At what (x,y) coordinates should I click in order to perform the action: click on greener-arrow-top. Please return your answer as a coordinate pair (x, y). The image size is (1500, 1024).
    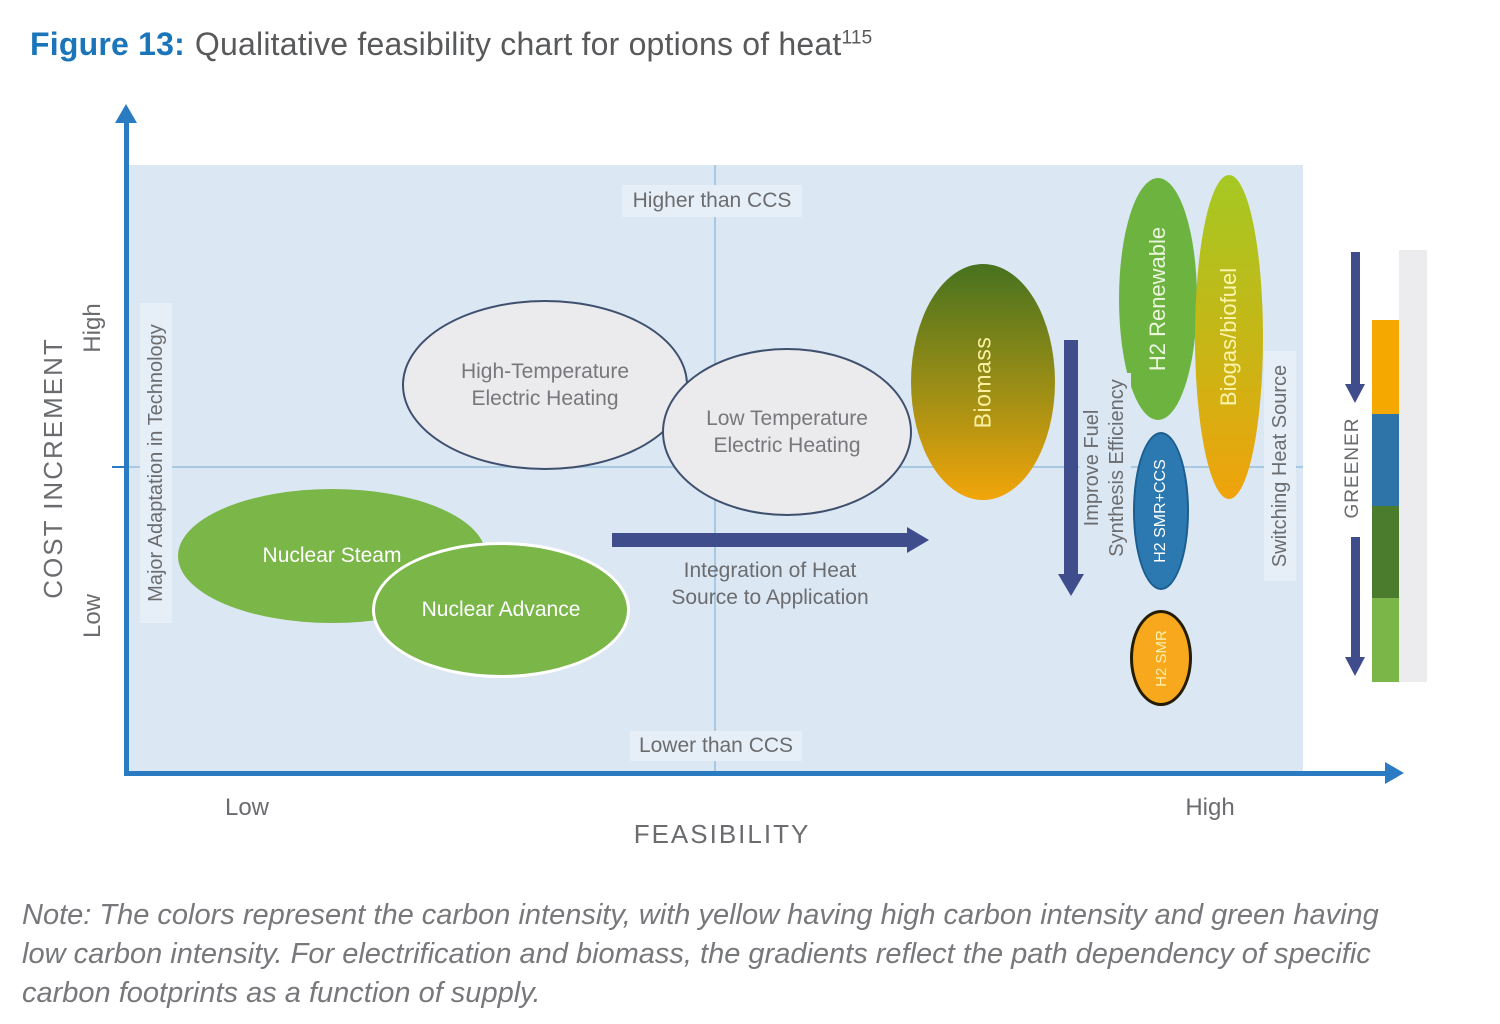
    Looking at the image, I should click on (1355, 318).